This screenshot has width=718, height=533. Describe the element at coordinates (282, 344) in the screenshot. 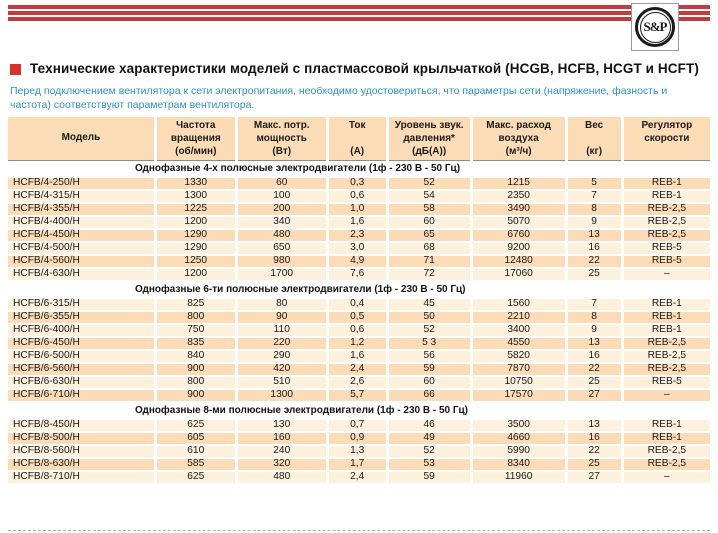

I see `value-cell-power: 220` at that location.